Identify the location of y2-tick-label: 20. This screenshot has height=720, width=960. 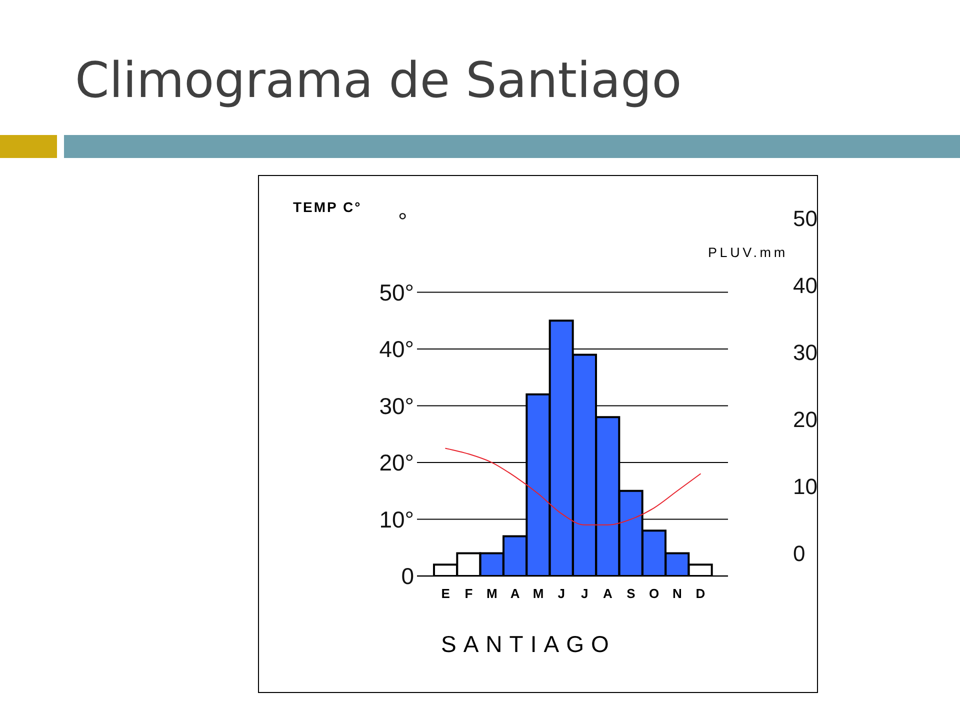
(805, 419).